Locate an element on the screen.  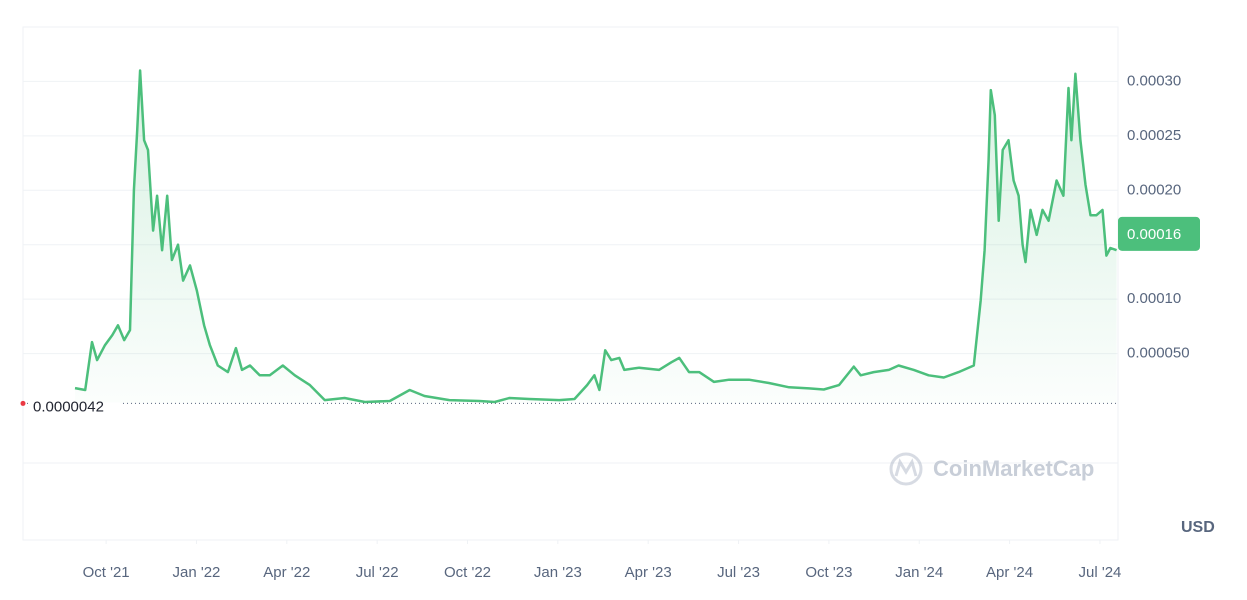
reference-dot is located at coordinates (23, 403).